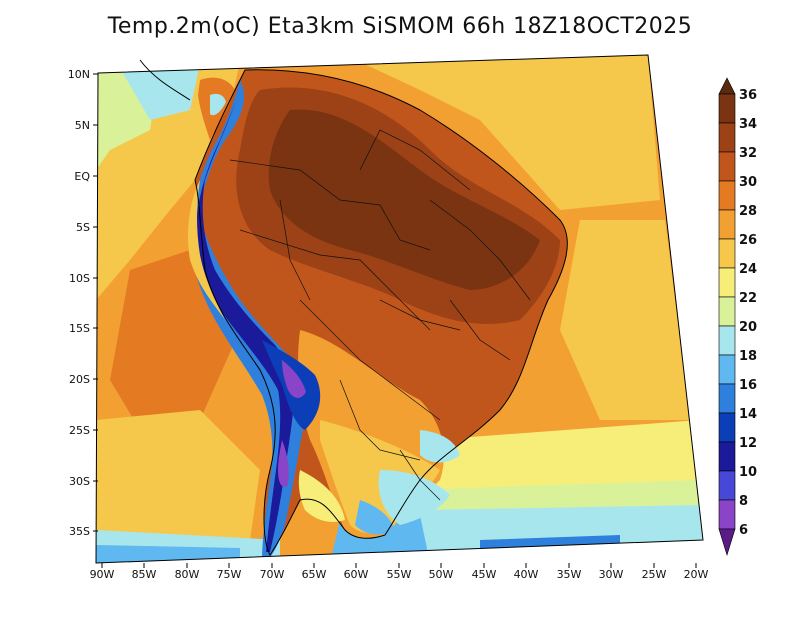 Image resolution: width=800 pixels, height=618 pixels. I want to click on svg-text: 20W, so click(696, 574).